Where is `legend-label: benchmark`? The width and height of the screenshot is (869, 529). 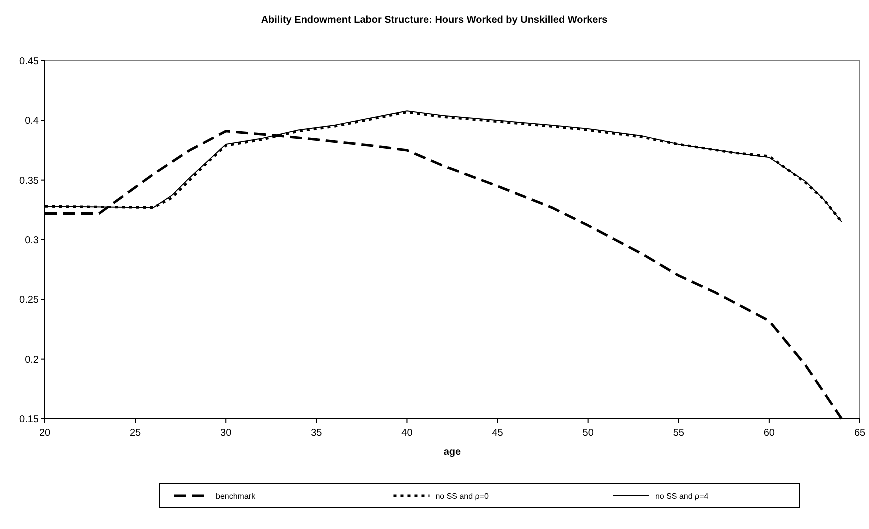 legend-label: benchmark is located at coordinates (236, 496).